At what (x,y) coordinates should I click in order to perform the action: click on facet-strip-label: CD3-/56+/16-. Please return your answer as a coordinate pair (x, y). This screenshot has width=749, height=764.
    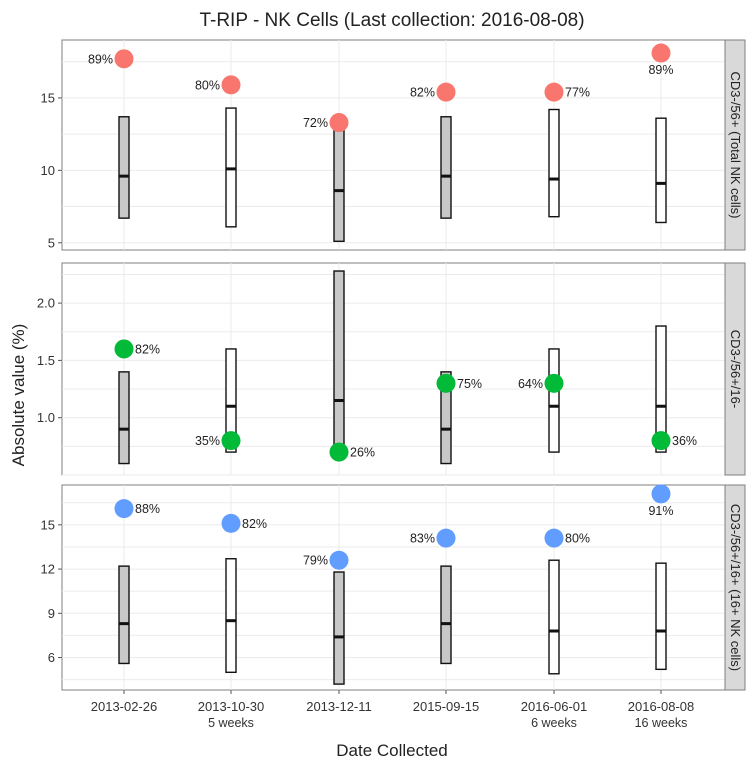
    Looking at the image, I should click on (735, 369).